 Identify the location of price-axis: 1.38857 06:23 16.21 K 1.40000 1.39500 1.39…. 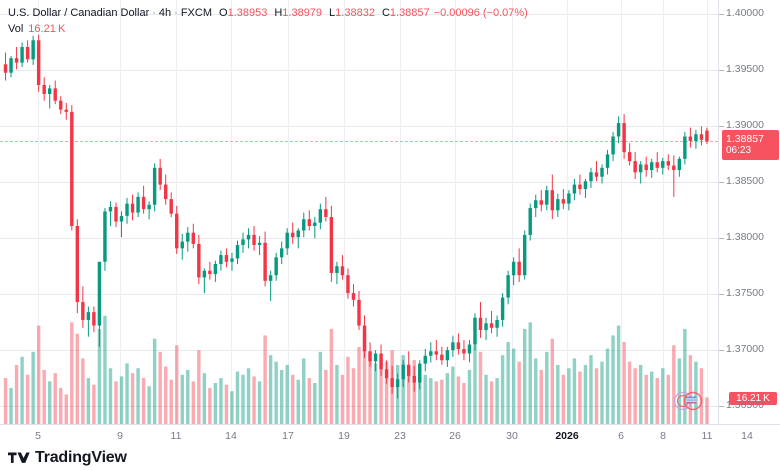
(749, 212).